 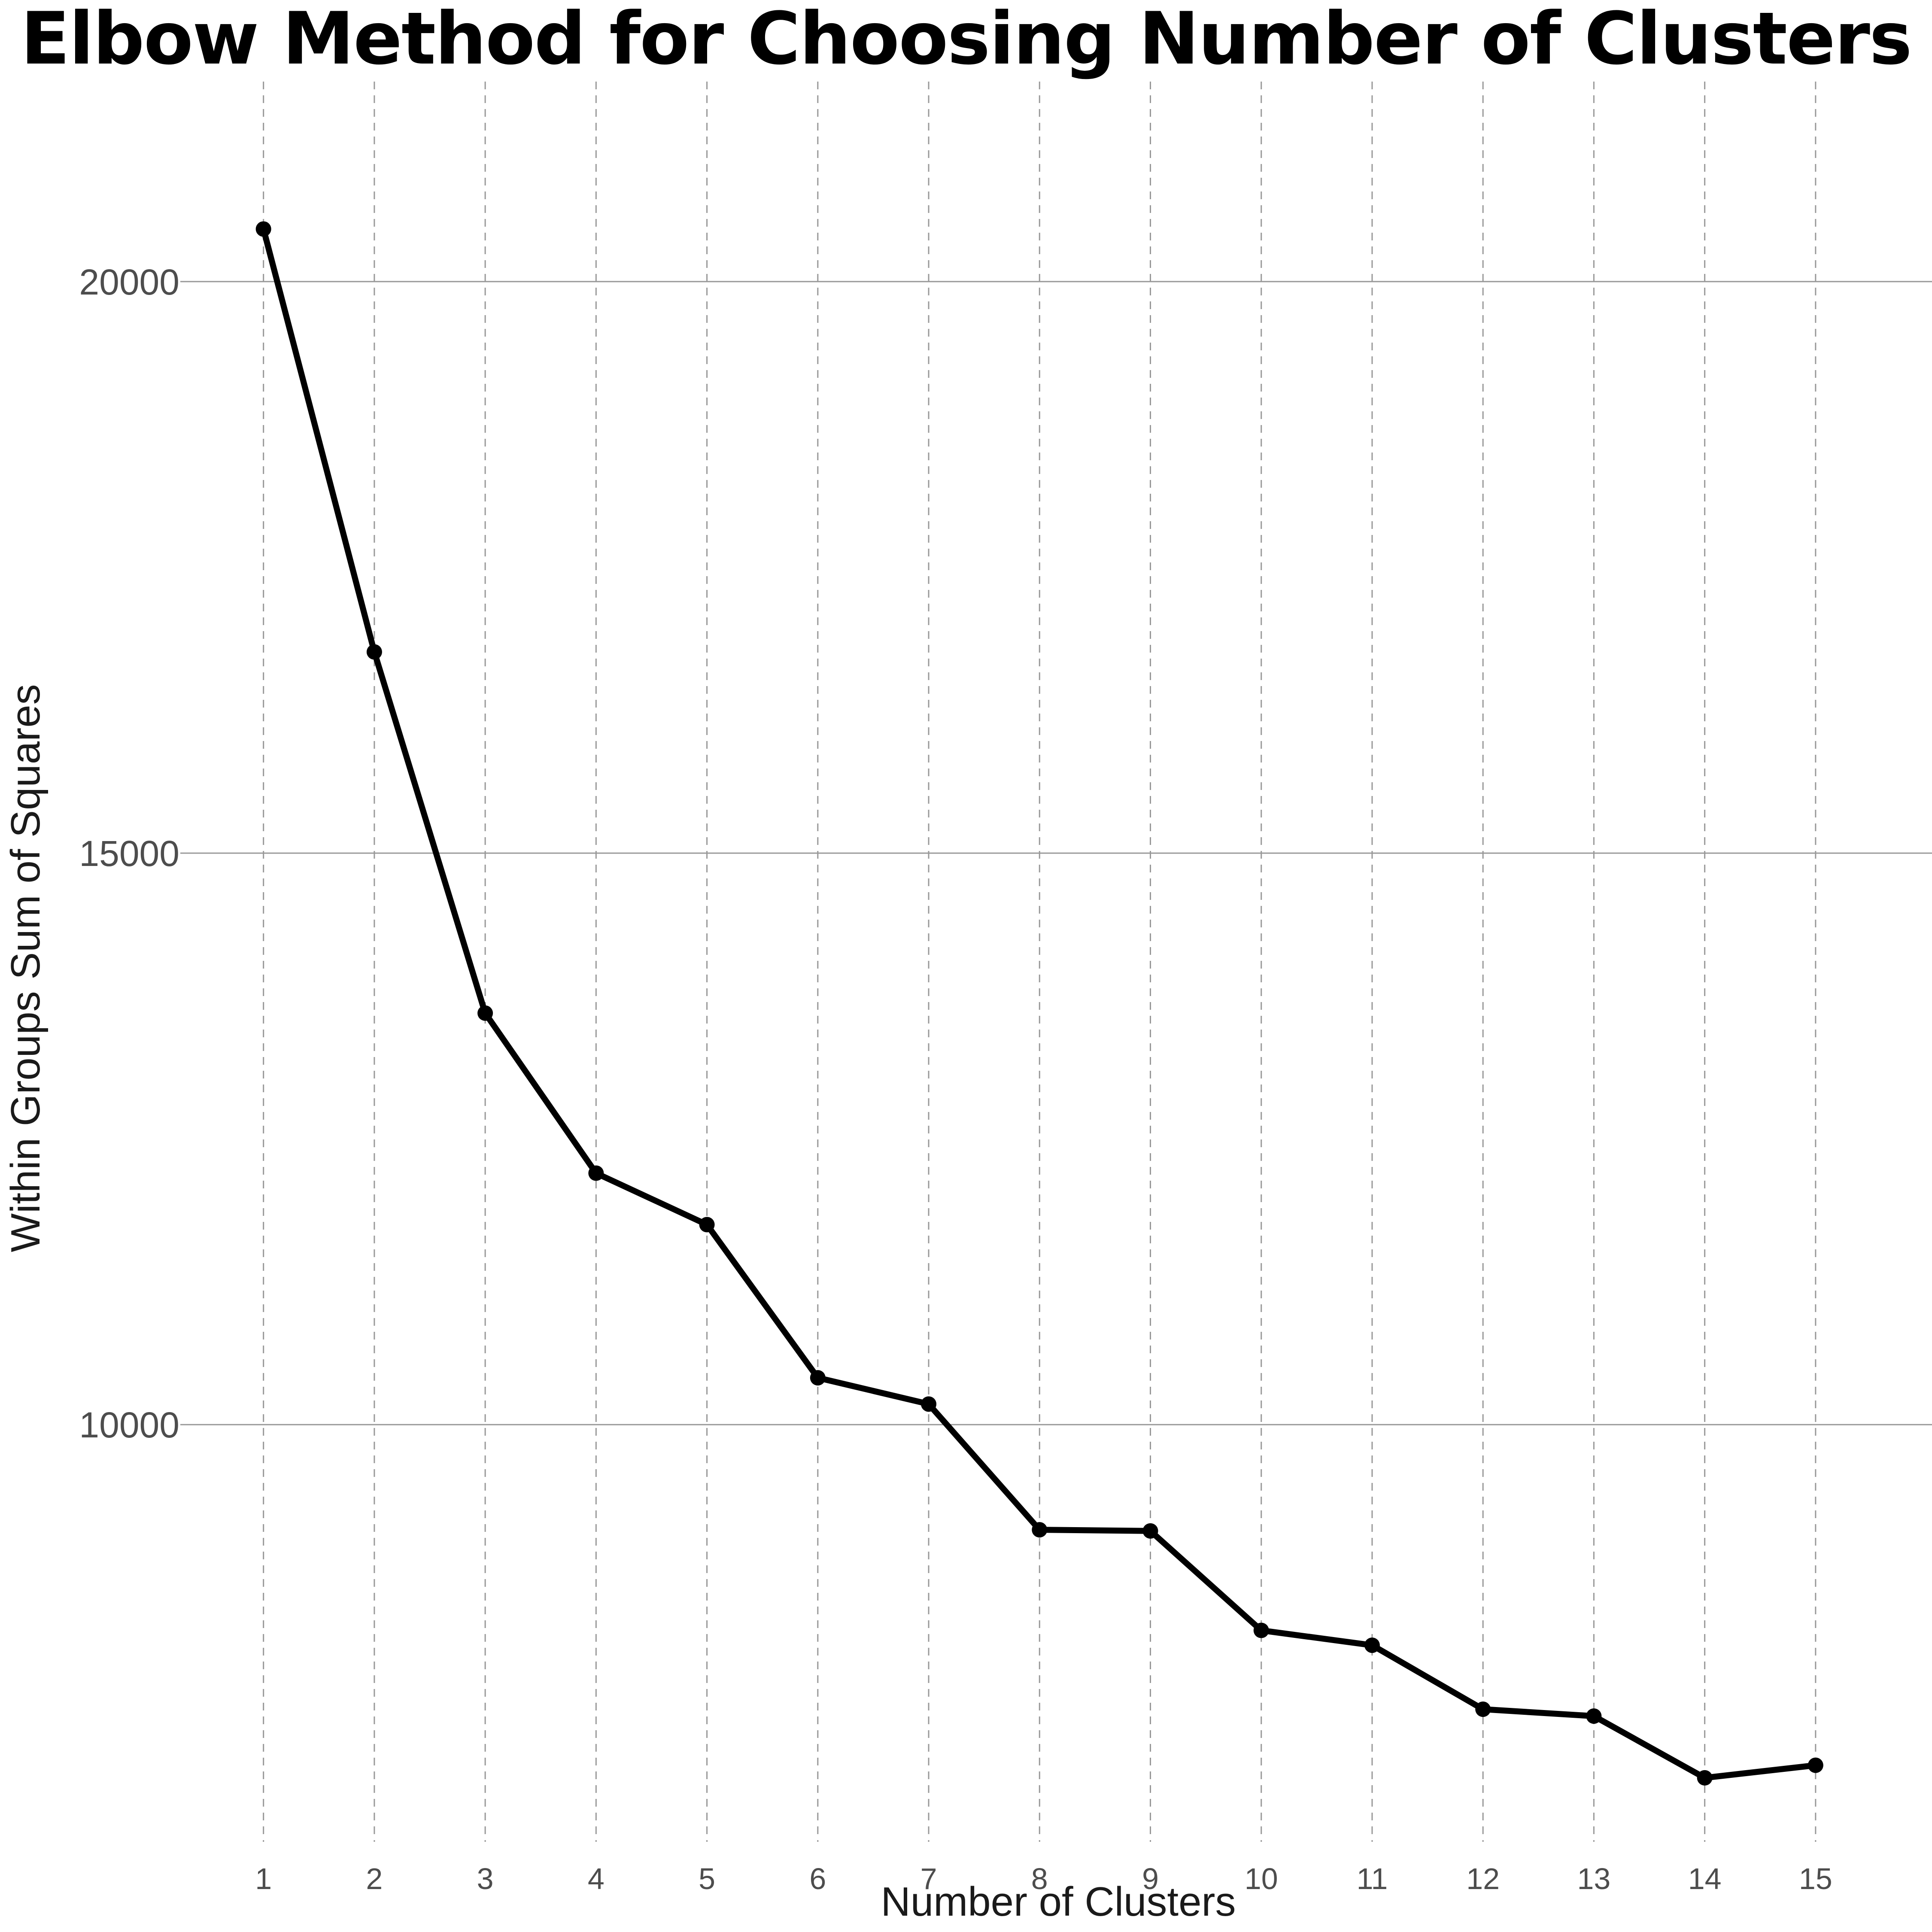 What do you see at coordinates (1815, 1879) in the screenshot?
I see `x-tick-label: 15` at bounding box center [1815, 1879].